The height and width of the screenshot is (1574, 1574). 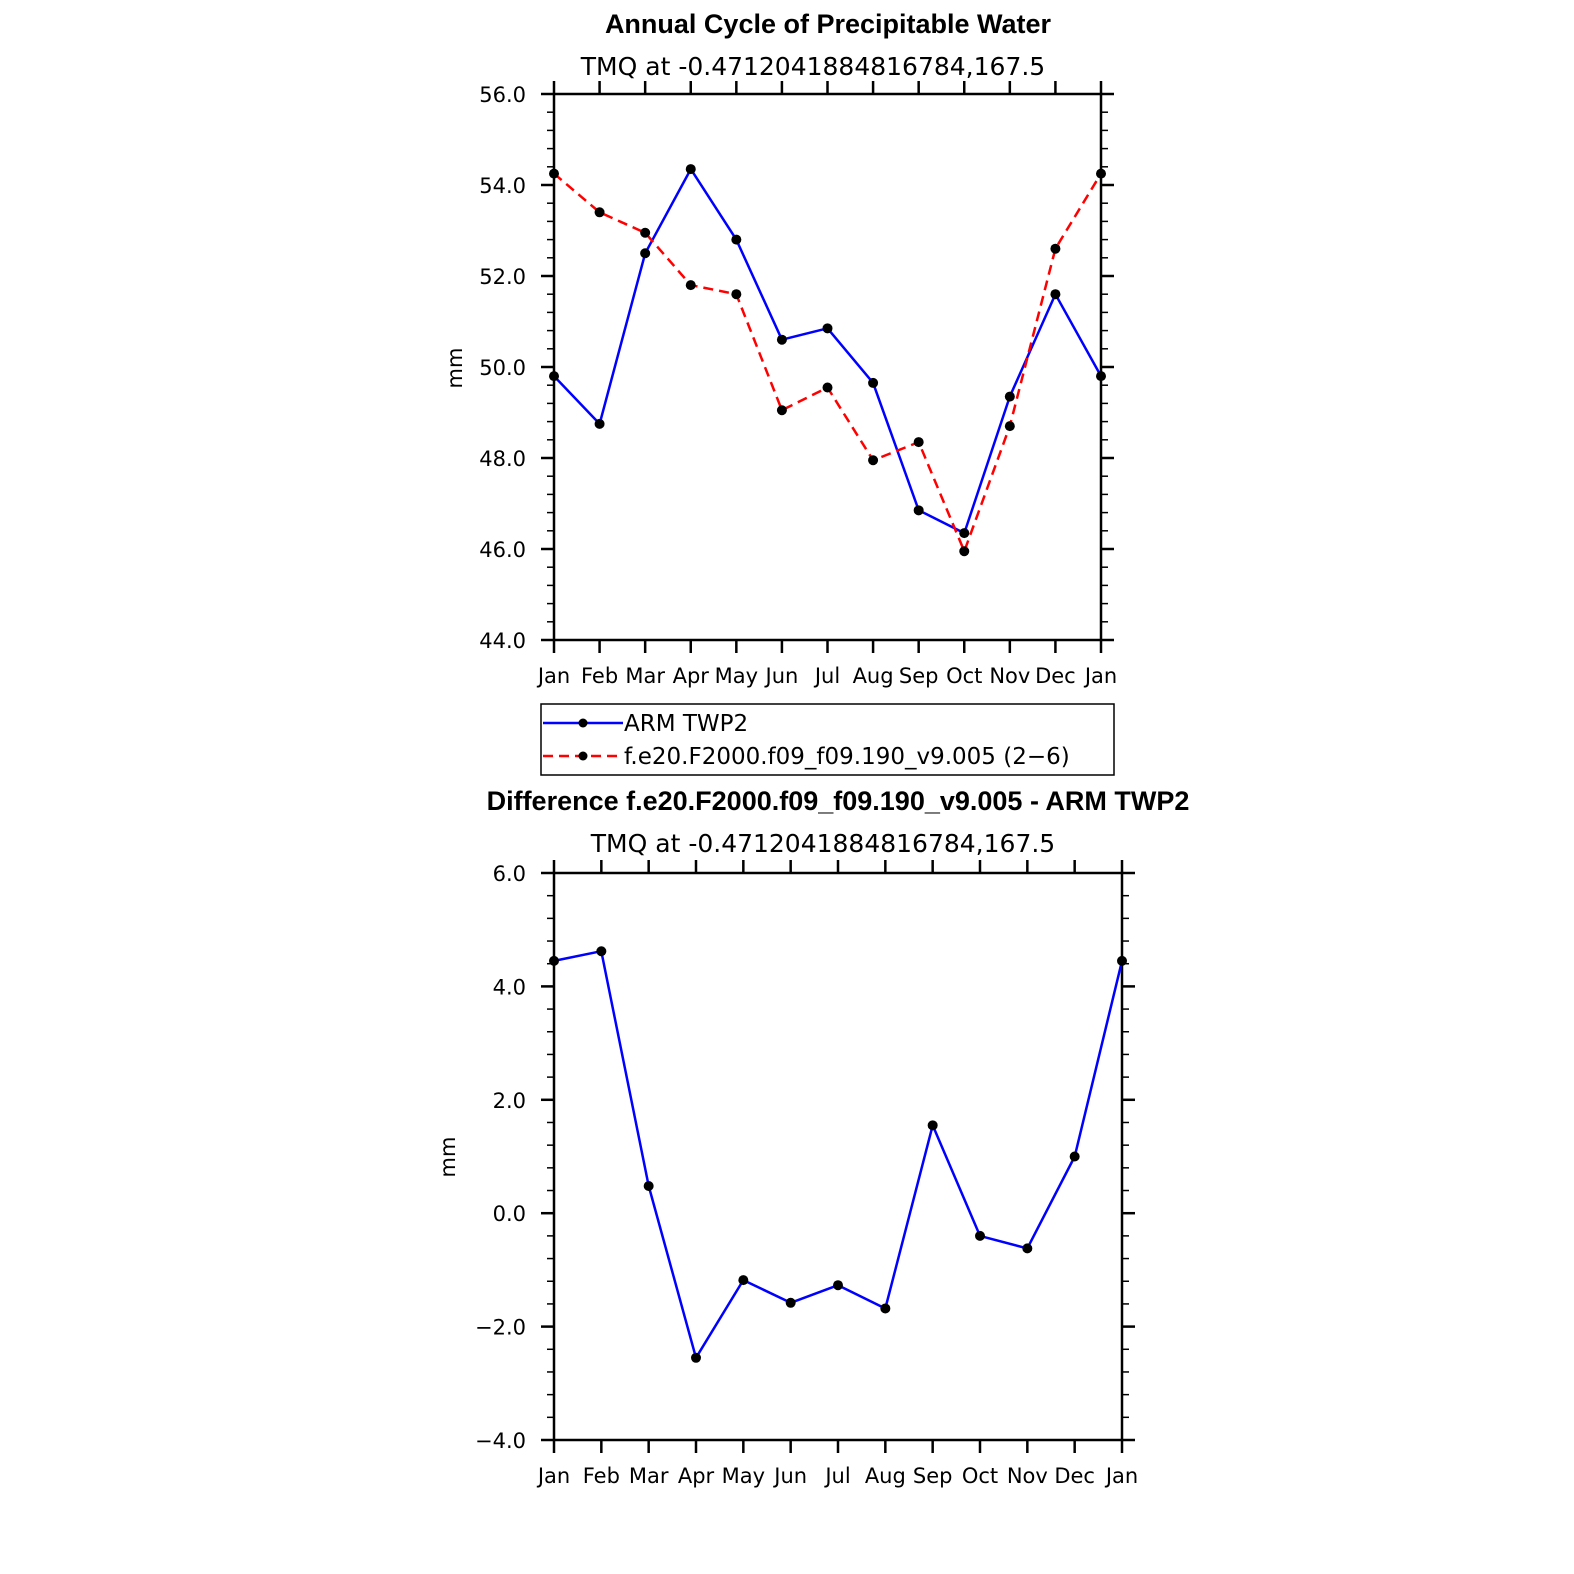 What do you see at coordinates (502, 550) in the screenshot?
I see `y-tick-label: 46.0` at bounding box center [502, 550].